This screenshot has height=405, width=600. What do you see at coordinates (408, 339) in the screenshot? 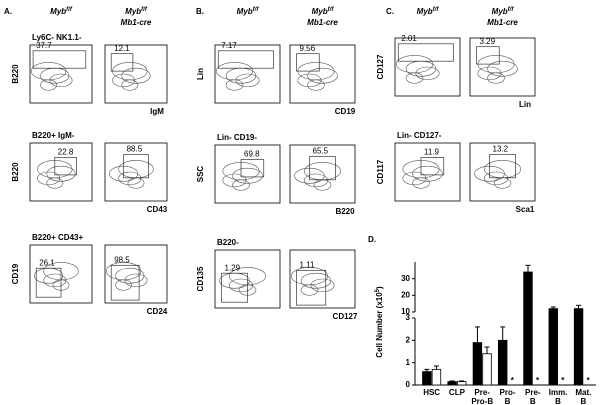
I see `y-tick-label: 2` at bounding box center [408, 339].